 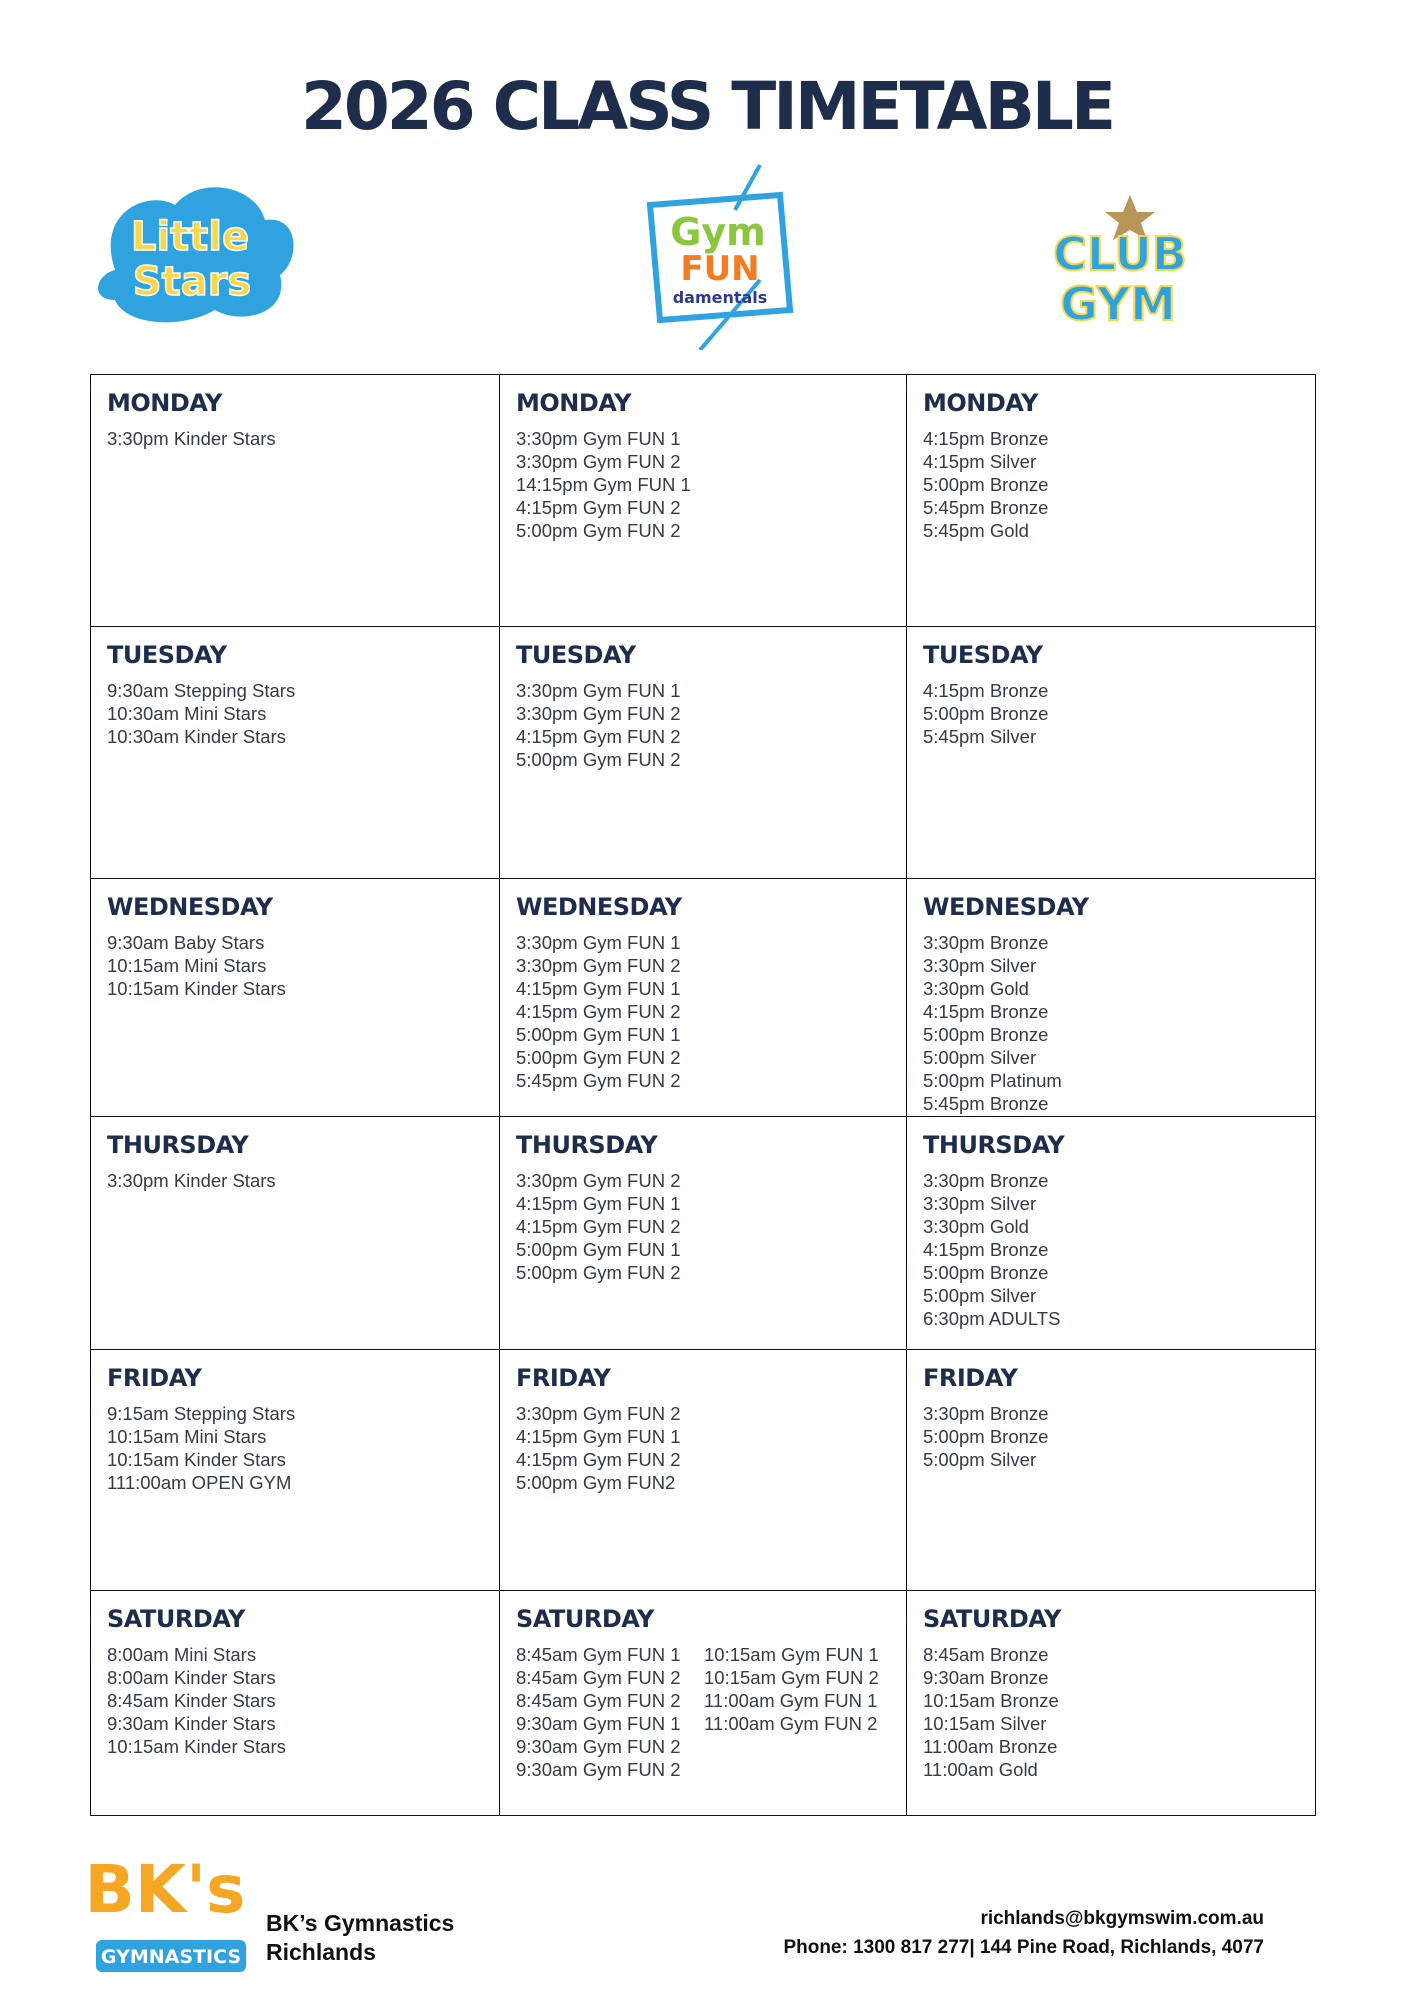 I want to click on day-heading: WEDNESDAY, so click(x=1006, y=907).